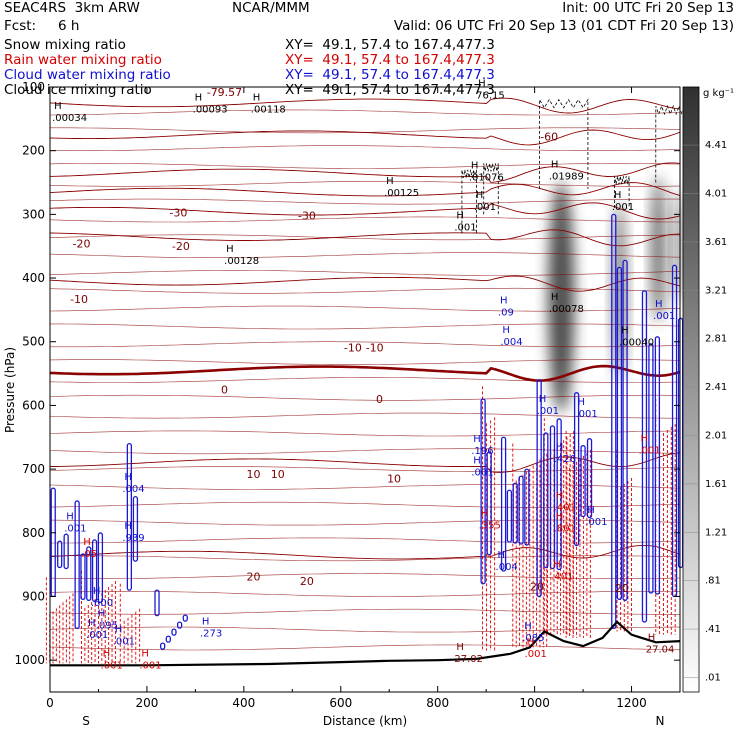  Describe the element at coordinates (107, 619) in the screenshot. I see `maximum-marker: H.095` at that location.